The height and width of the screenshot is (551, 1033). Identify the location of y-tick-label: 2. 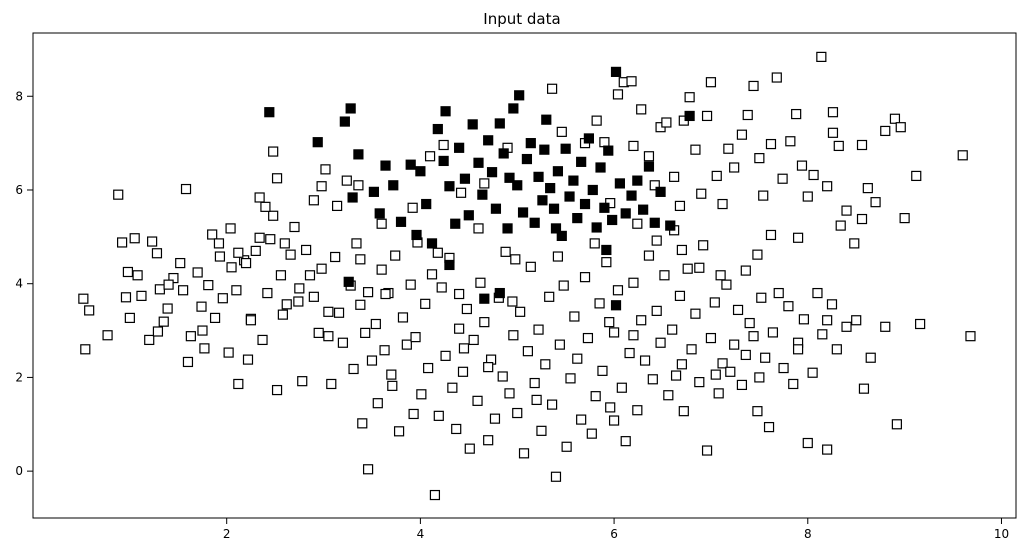
(19, 377).